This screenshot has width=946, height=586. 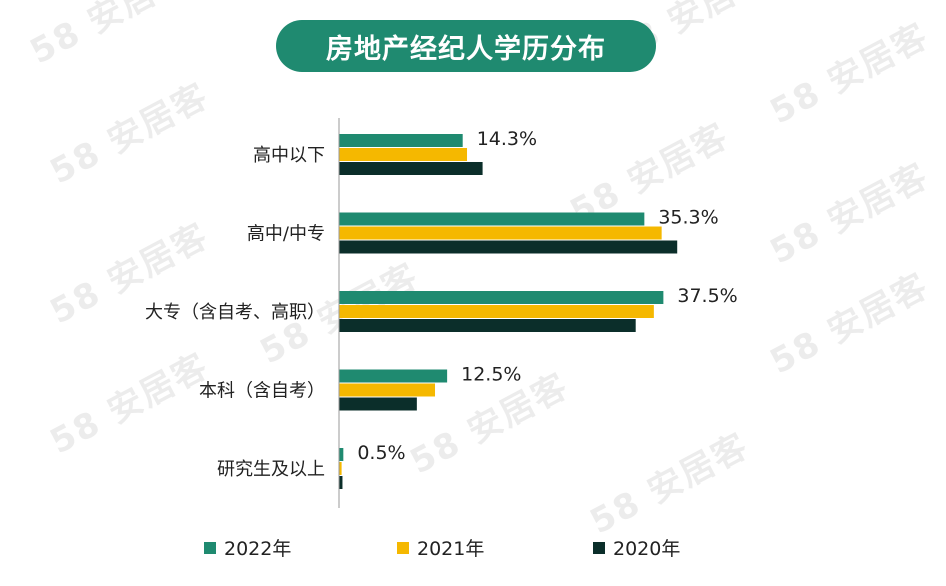 I want to click on bar-2020年-0, so click(x=411, y=168).